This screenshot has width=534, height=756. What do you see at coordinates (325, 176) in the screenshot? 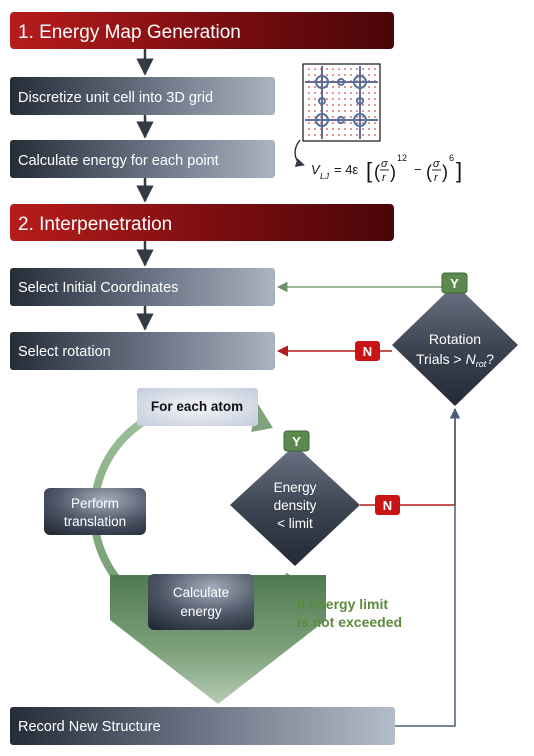
I see `formula-lhs-sub: LJ` at bounding box center [325, 176].